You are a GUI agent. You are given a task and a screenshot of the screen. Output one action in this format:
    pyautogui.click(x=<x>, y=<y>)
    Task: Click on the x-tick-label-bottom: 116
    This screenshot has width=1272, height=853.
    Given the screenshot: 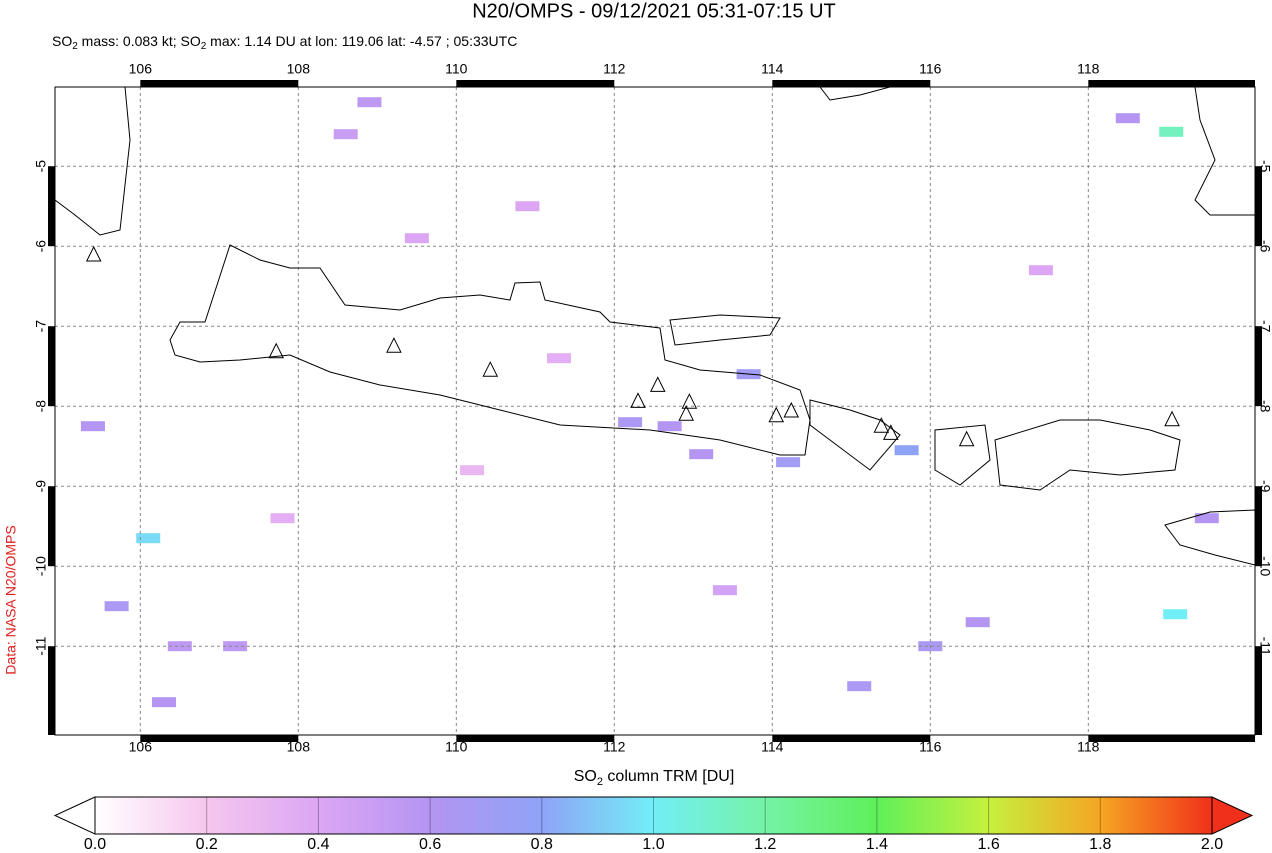 What is the action you would take?
    pyautogui.click(x=930, y=747)
    